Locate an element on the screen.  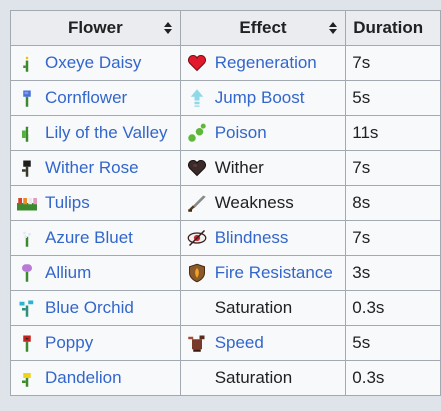
flower-link: Oxeye Daisy is located at coordinates (93, 62).